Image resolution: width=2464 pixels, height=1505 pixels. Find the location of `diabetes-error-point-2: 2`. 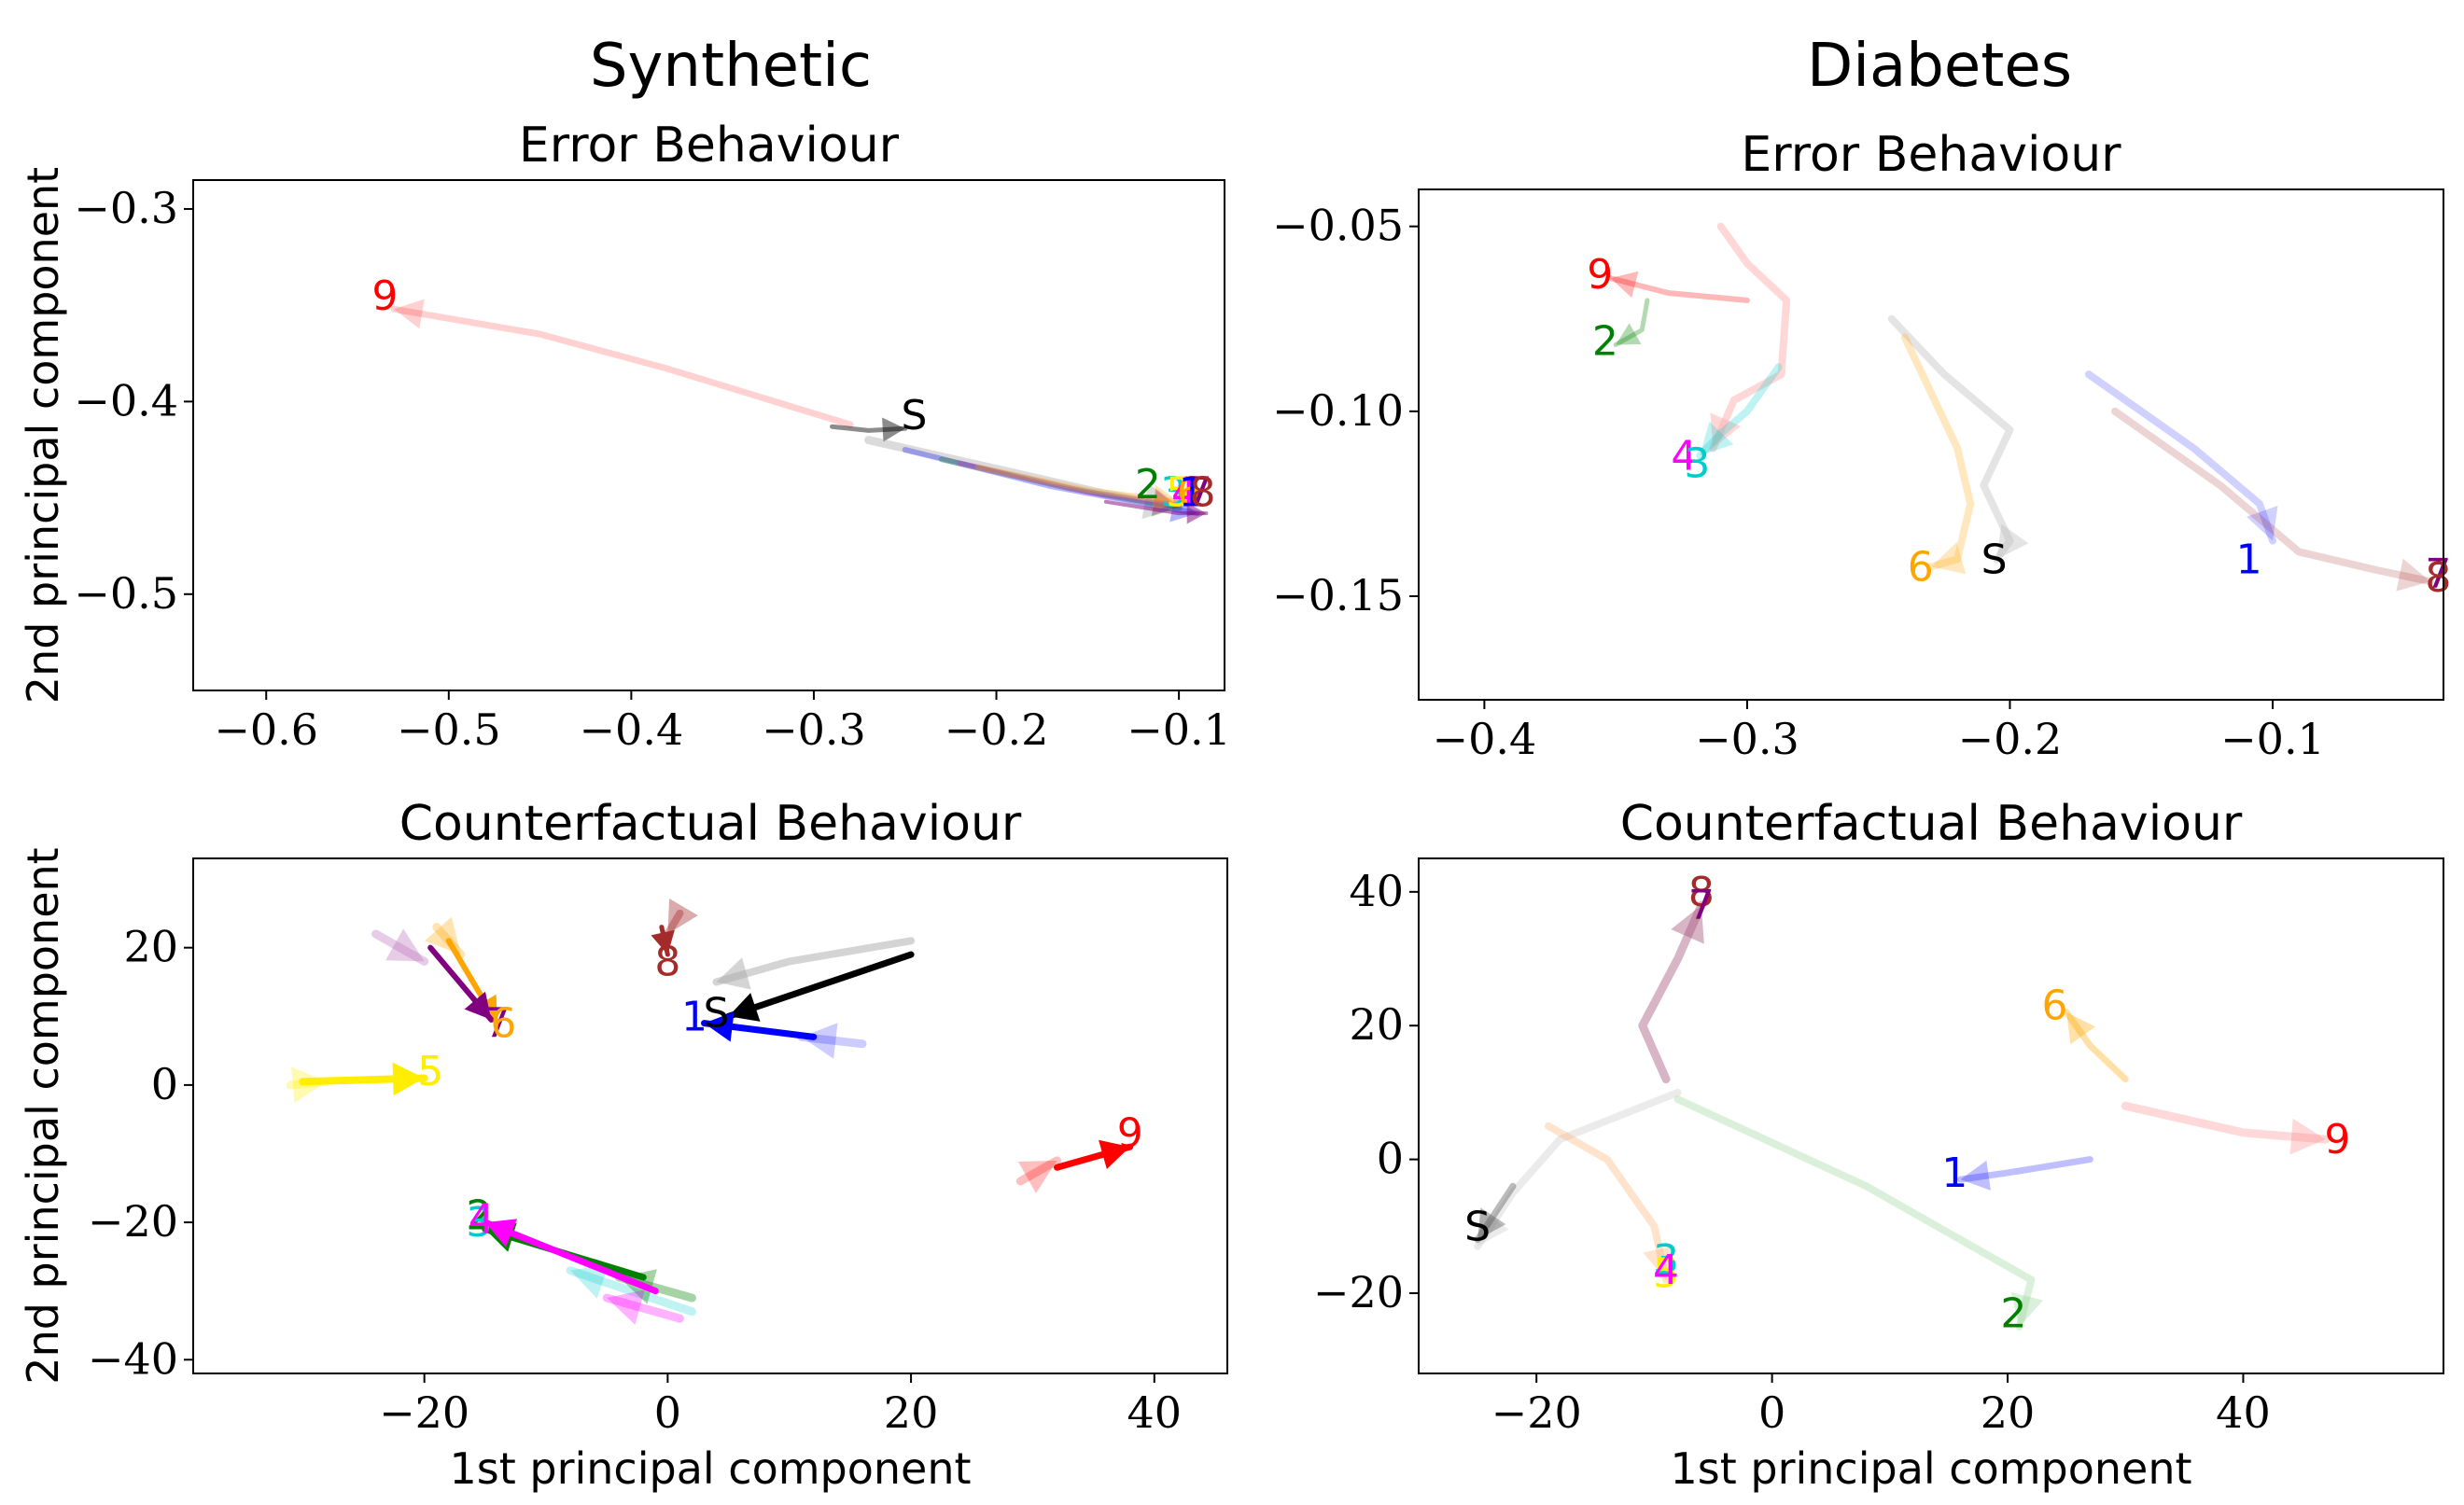

diabetes-error-point-2: 2 is located at coordinates (1605, 342).